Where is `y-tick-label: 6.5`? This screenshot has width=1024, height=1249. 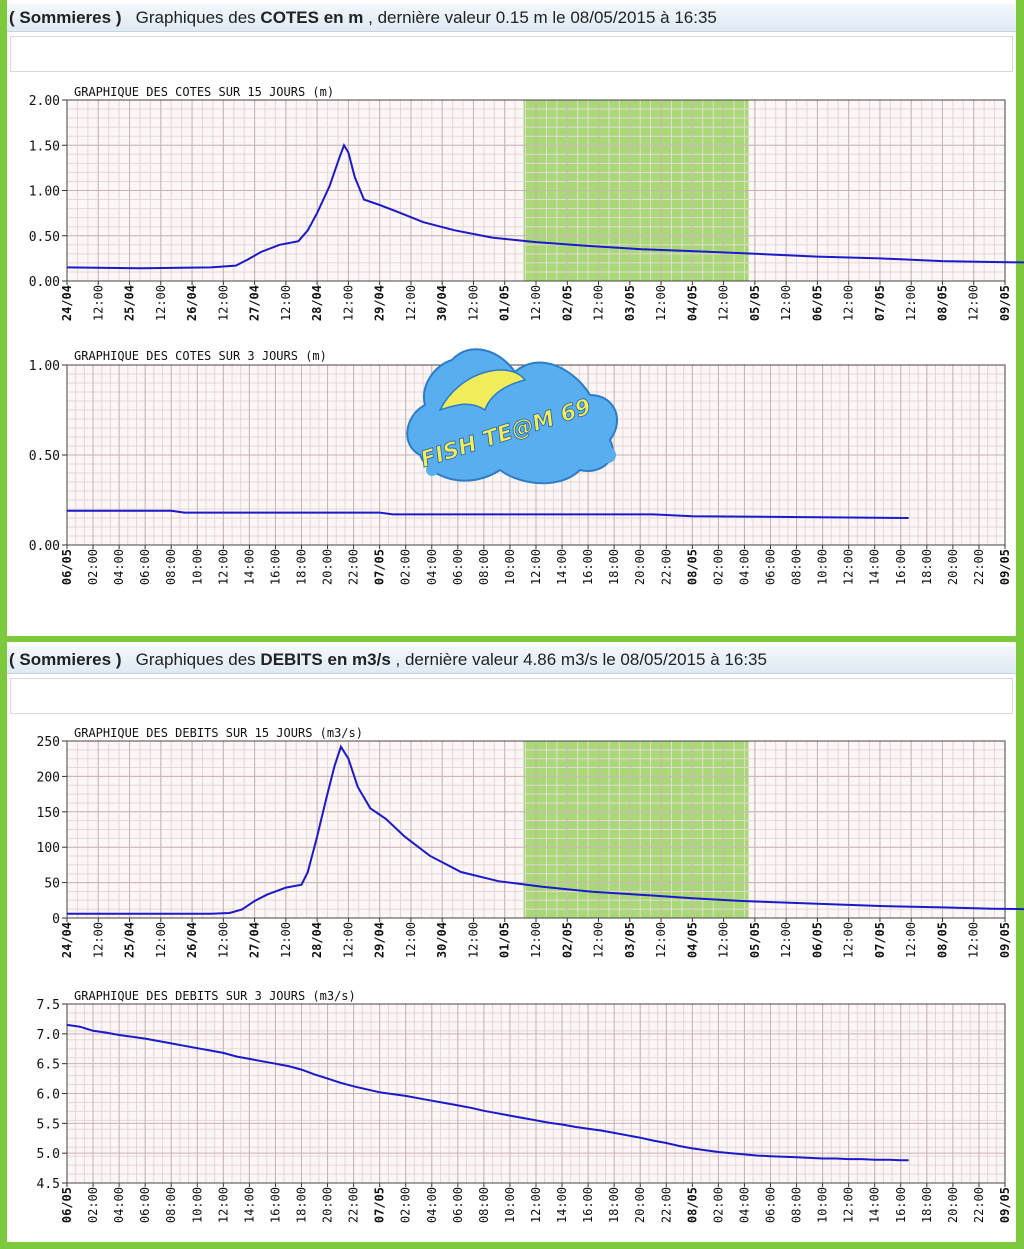
y-tick-label: 6.5 is located at coordinates (48, 1065).